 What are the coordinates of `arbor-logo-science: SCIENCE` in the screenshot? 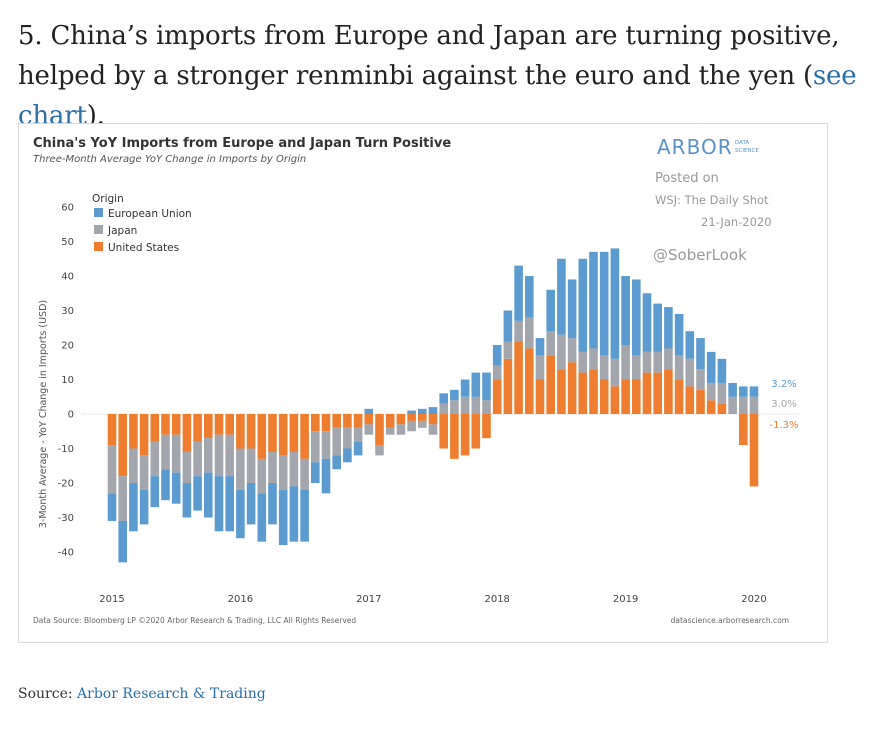 It's located at (747, 151).